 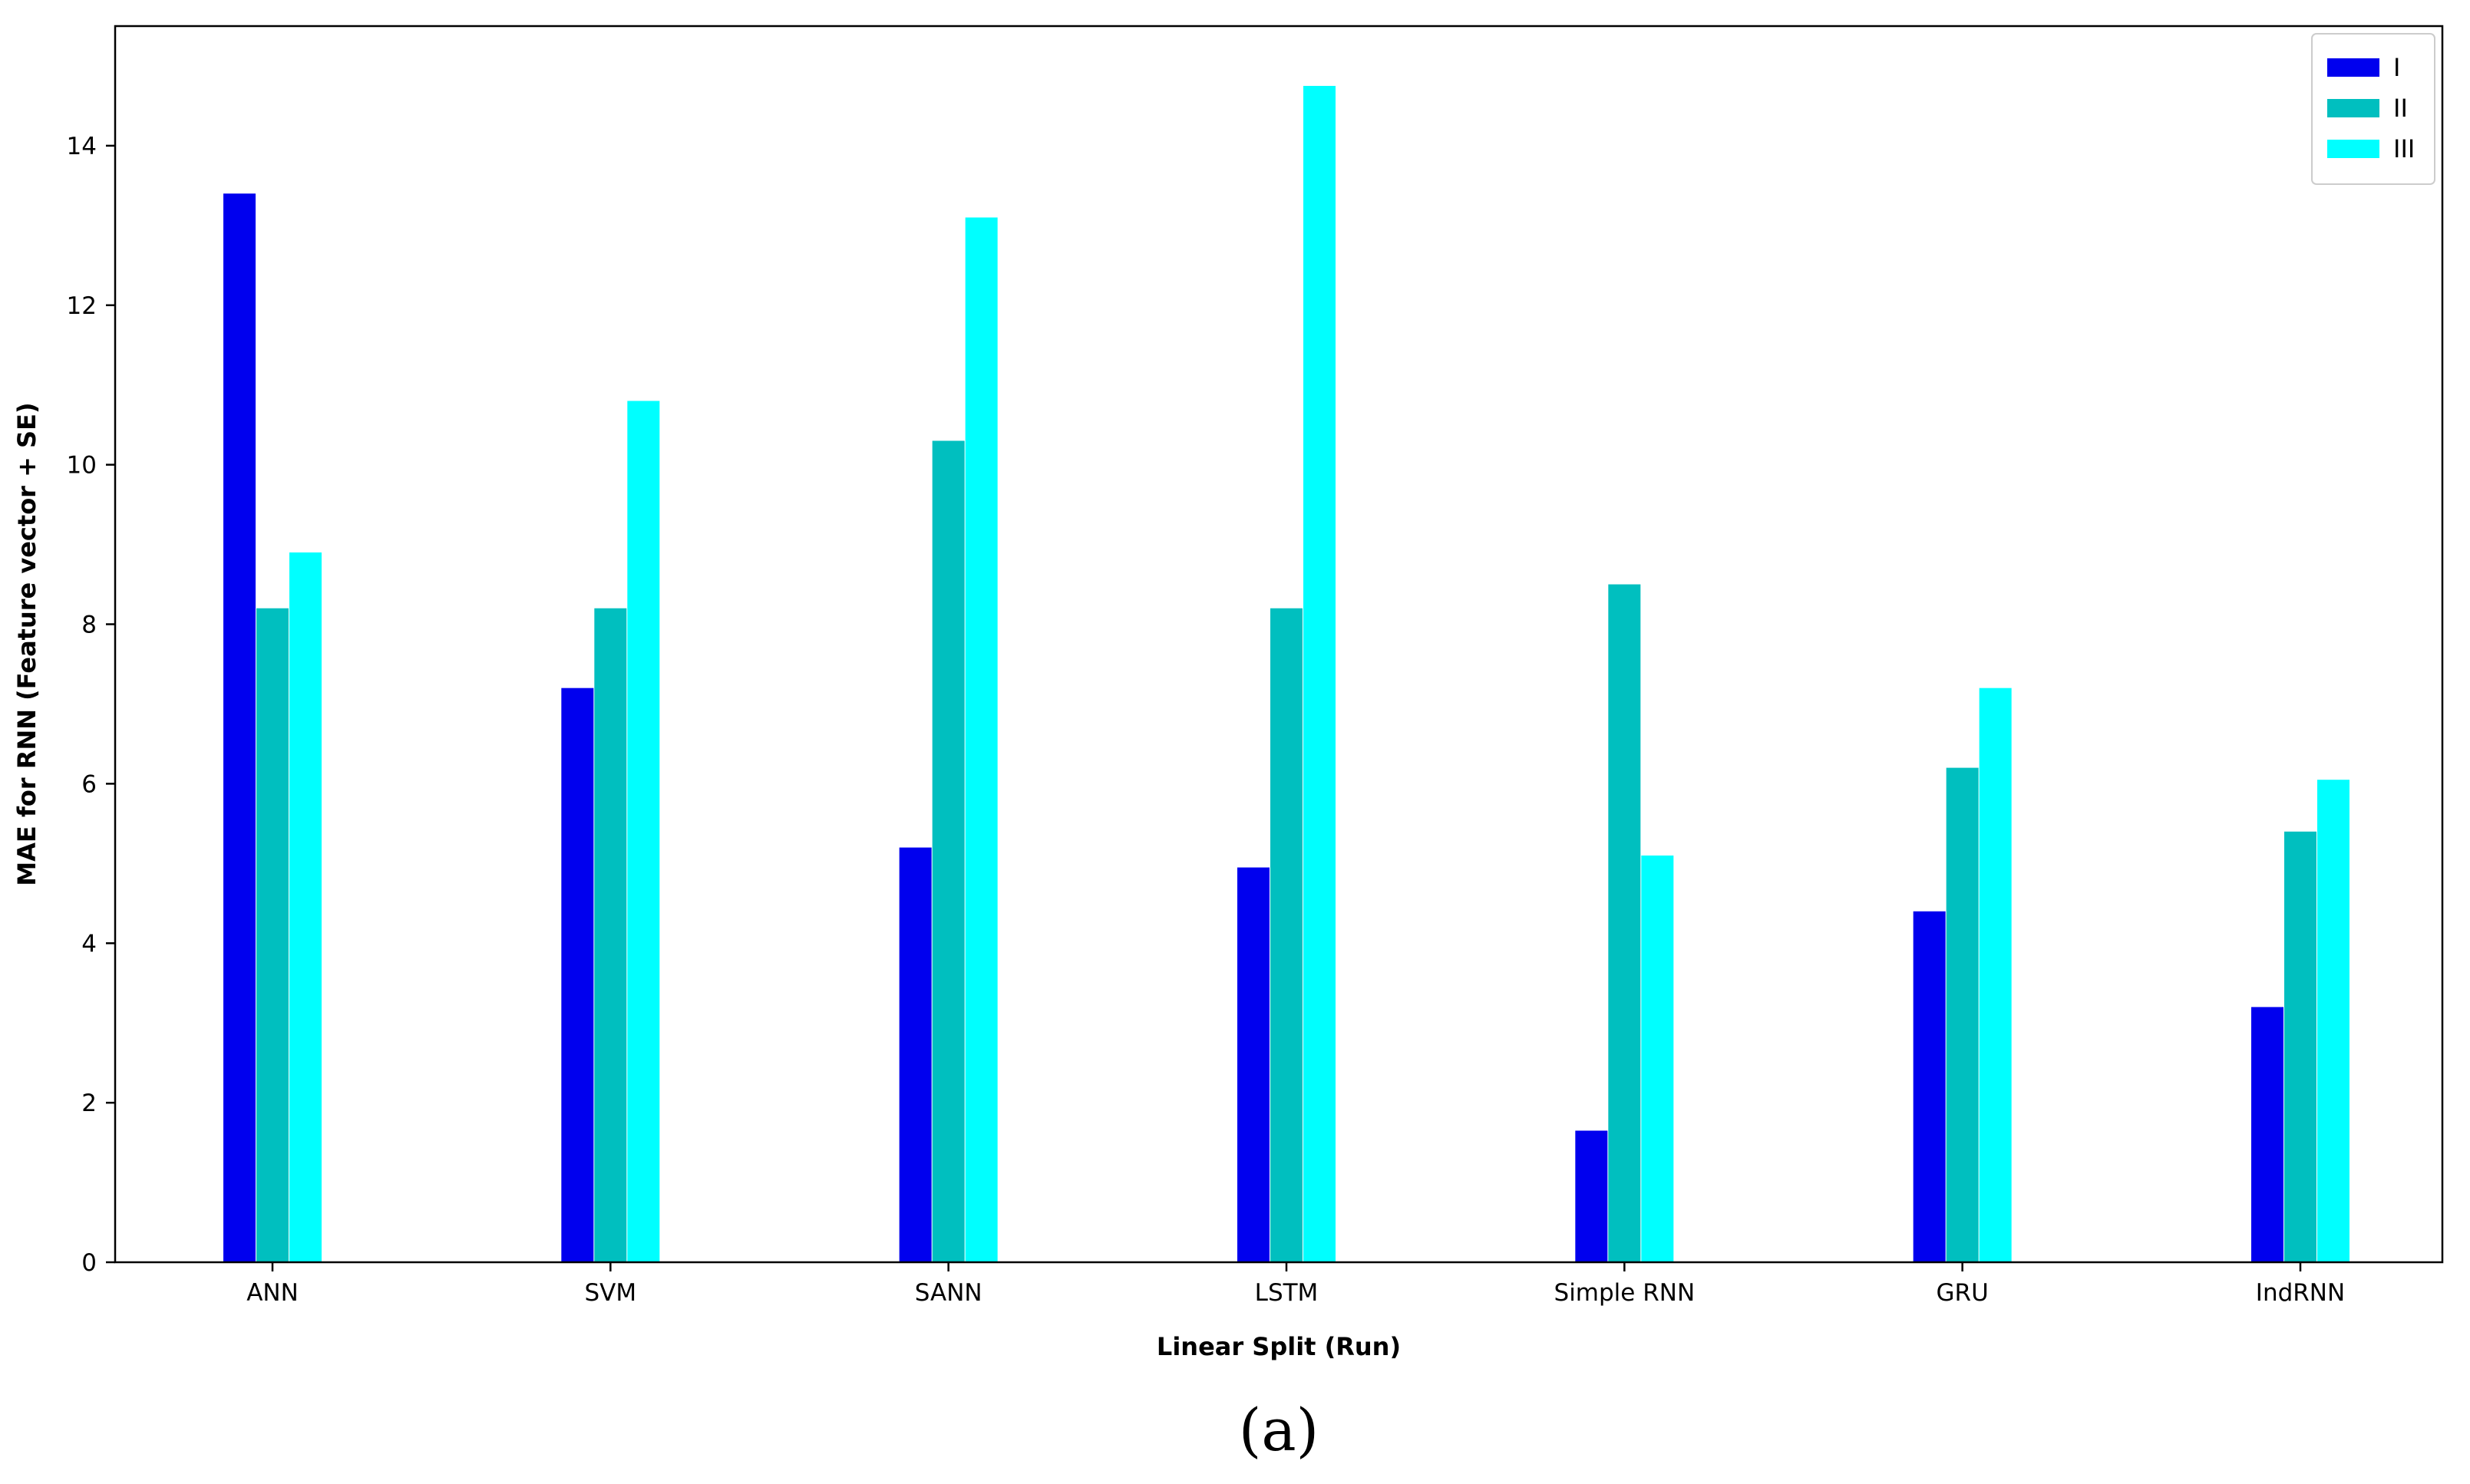 I want to click on bar-i-ann, so click(x=240, y=727).